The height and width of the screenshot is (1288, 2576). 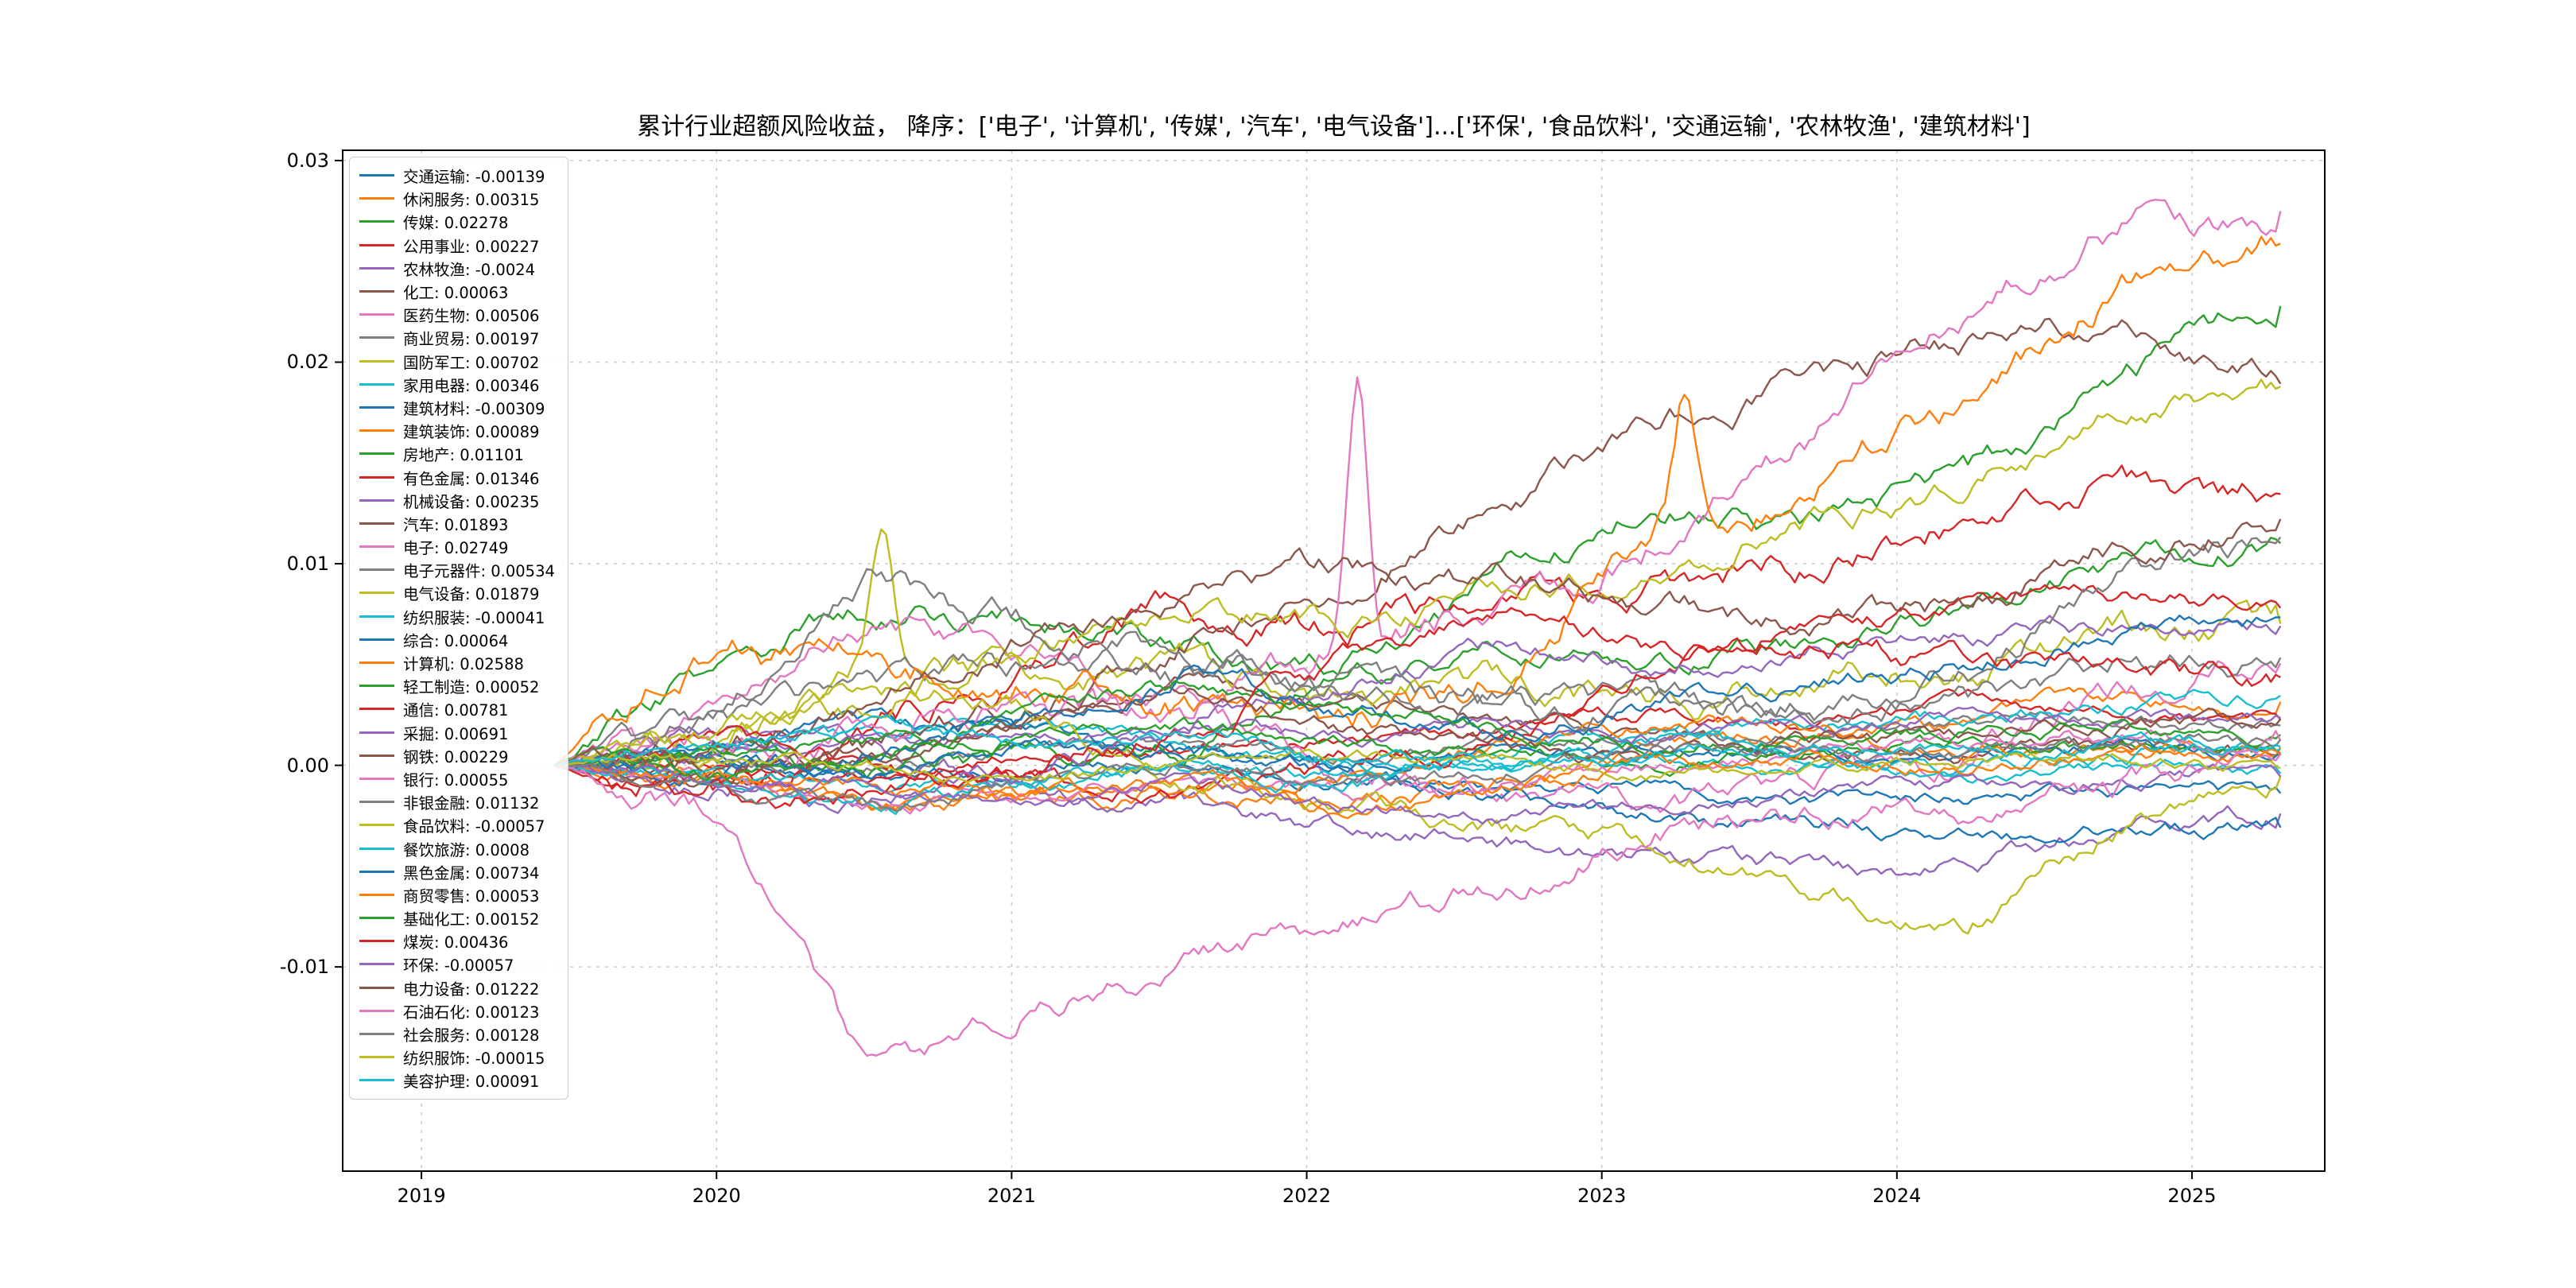 What do you see at coordinates (472, 873) in the screenshot?
I see `legend-label: 黑色金属: 0.00734` at bounding box center [472, 873].